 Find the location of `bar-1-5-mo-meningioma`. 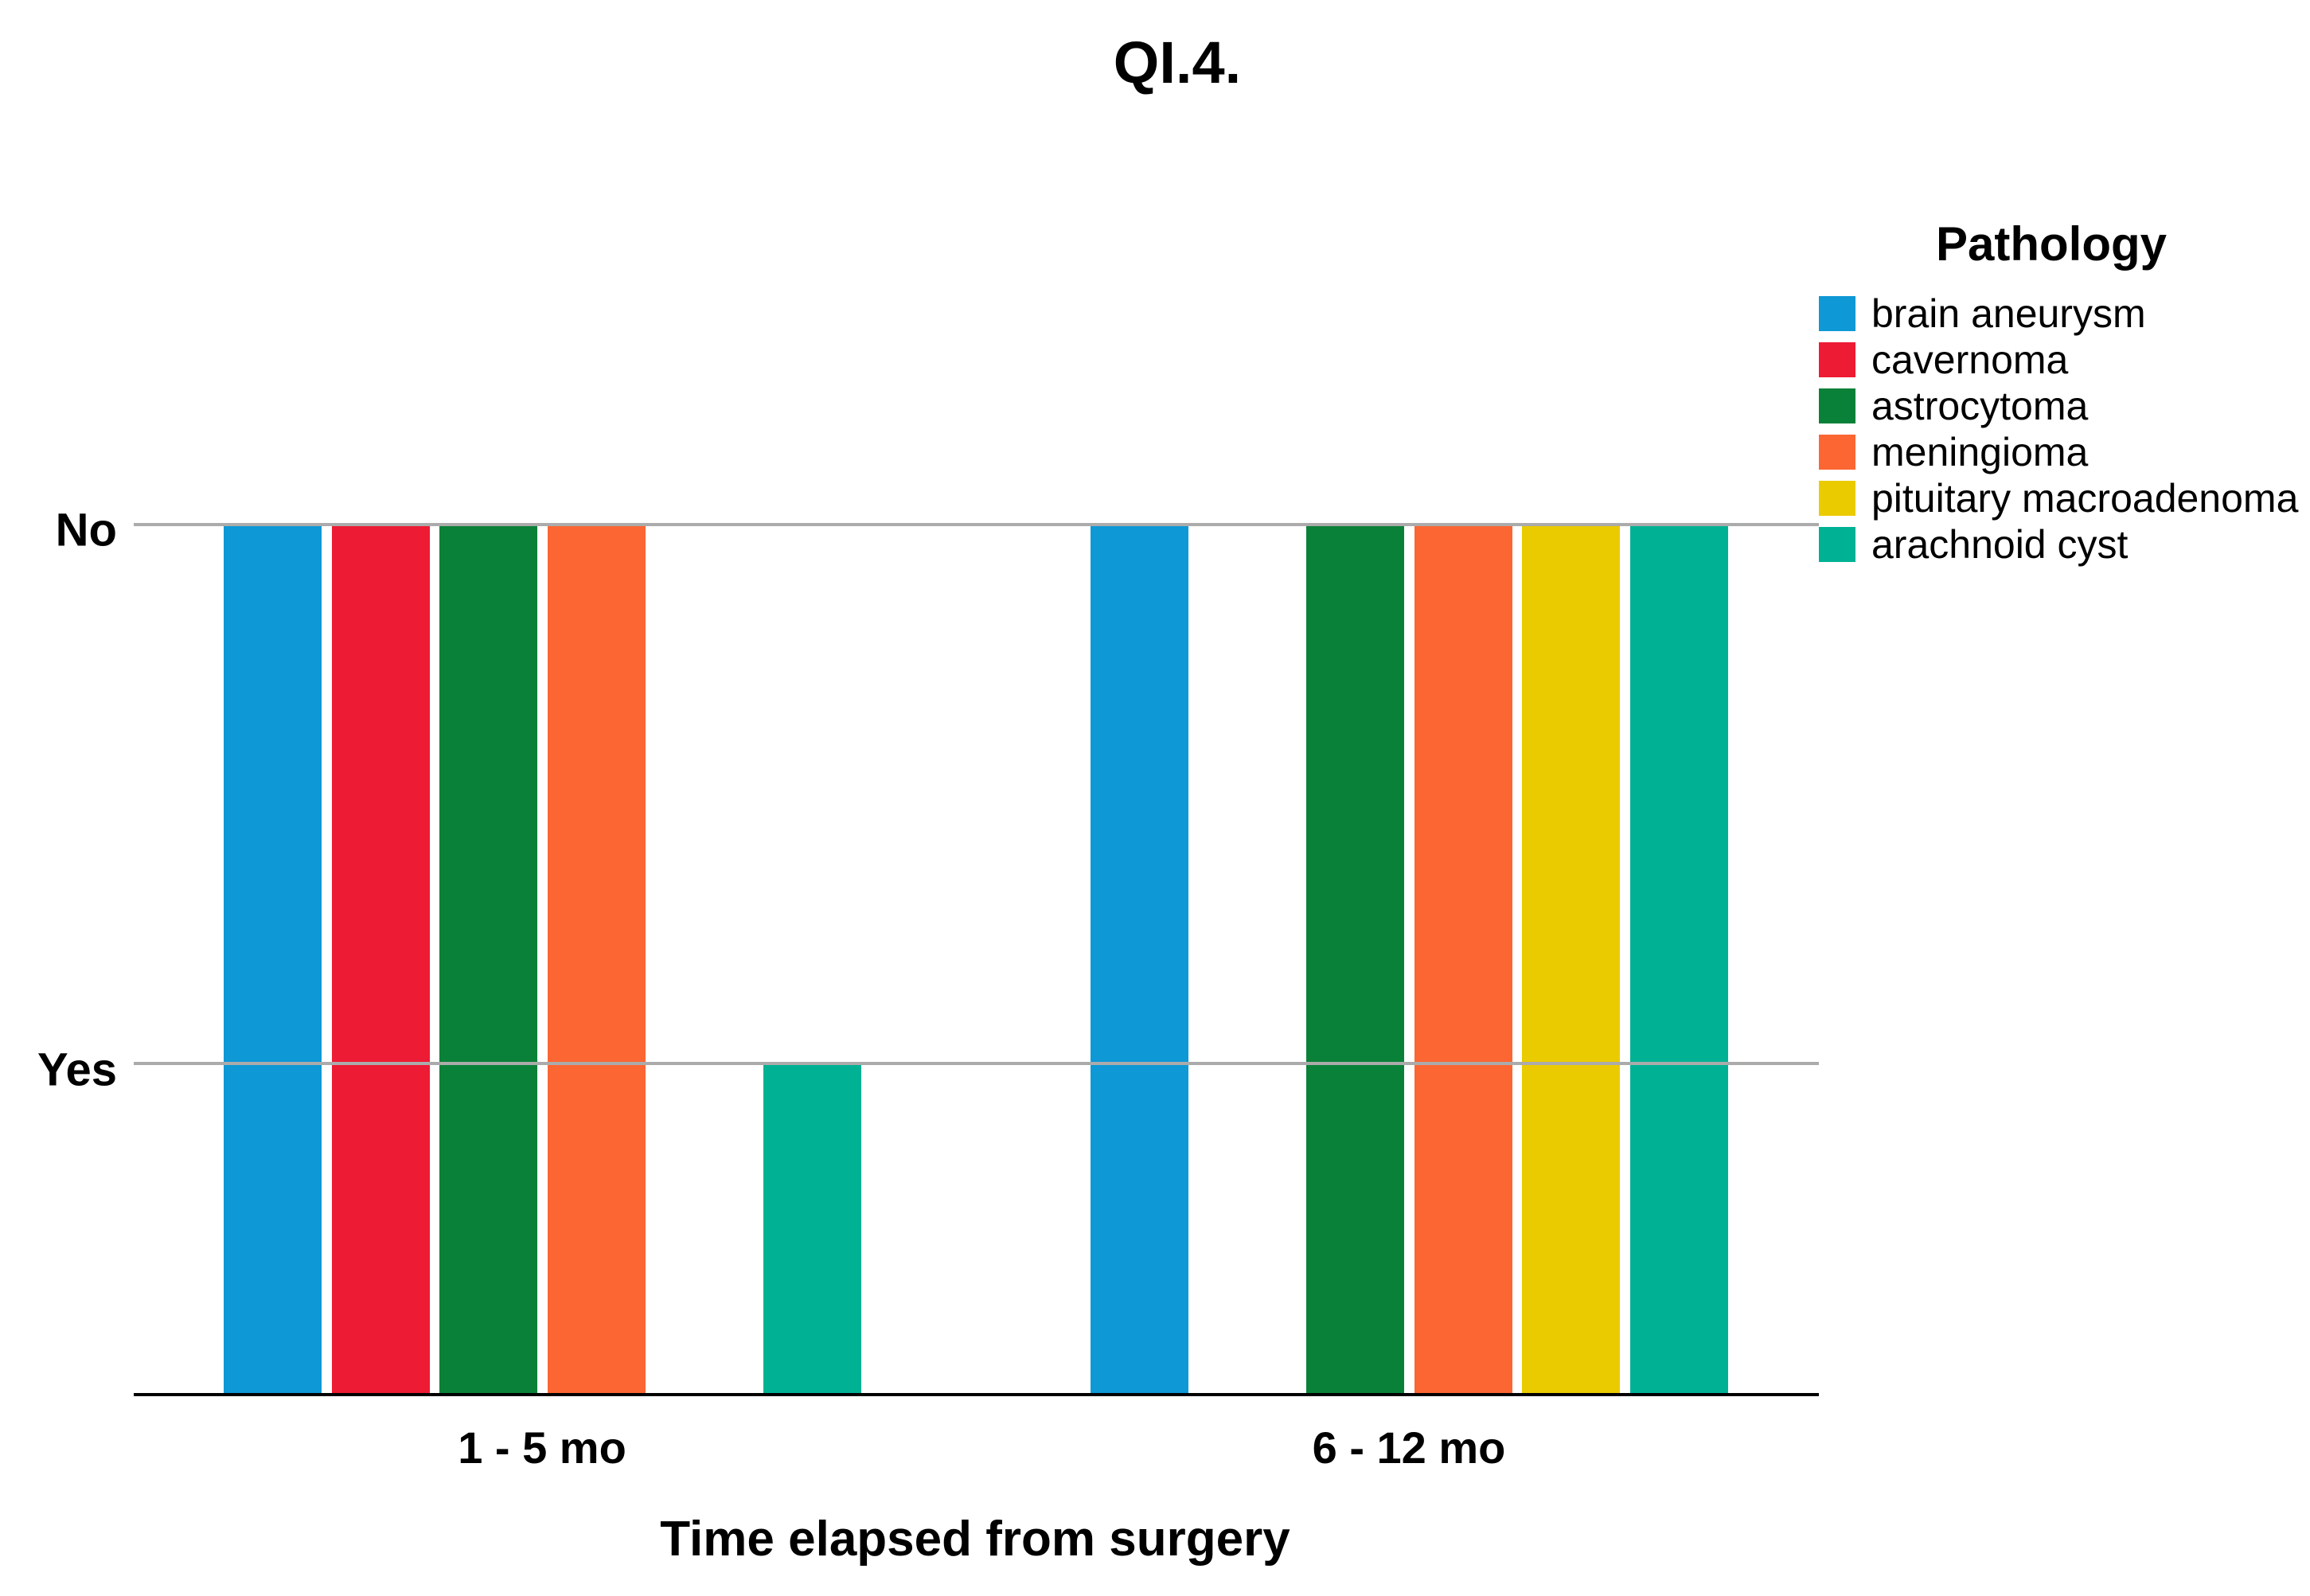

bar-1-5-mo-meningioma is located at coordinates (597, 960).